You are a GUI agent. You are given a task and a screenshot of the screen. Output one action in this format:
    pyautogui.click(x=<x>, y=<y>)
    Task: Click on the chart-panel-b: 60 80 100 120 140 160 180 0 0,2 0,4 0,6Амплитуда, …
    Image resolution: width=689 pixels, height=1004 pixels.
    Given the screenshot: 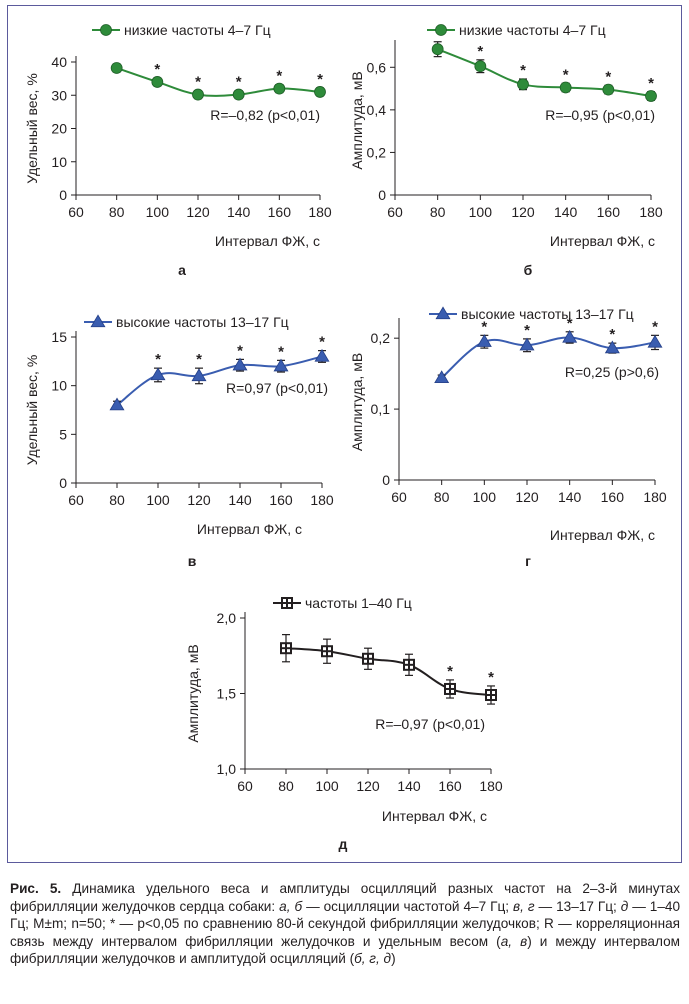 What is the action you would take?
    pyautogui.click(x=506, y=150)
    